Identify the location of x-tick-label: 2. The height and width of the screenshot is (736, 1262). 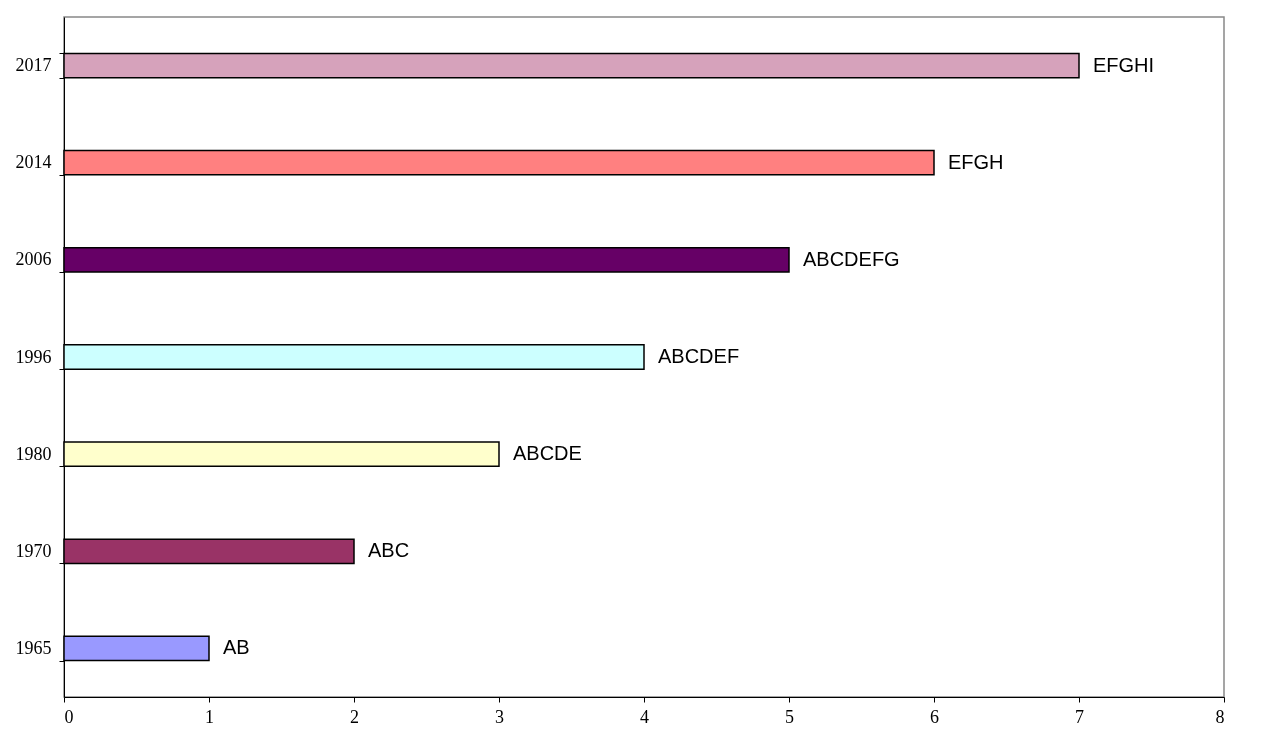
(354, 716).